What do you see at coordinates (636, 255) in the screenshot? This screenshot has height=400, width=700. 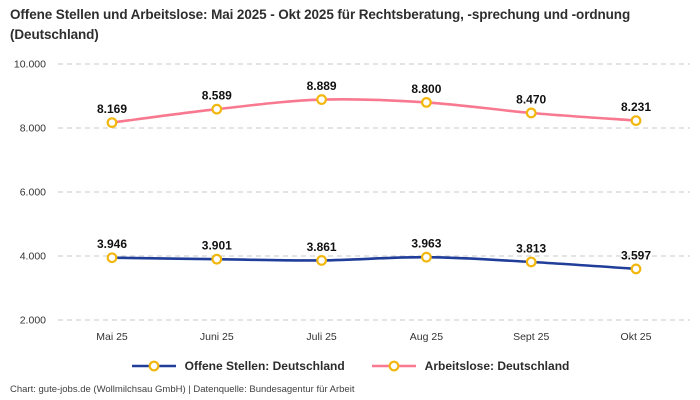 I see `data-point-label: 3.597` at bounding box center [636, 255].